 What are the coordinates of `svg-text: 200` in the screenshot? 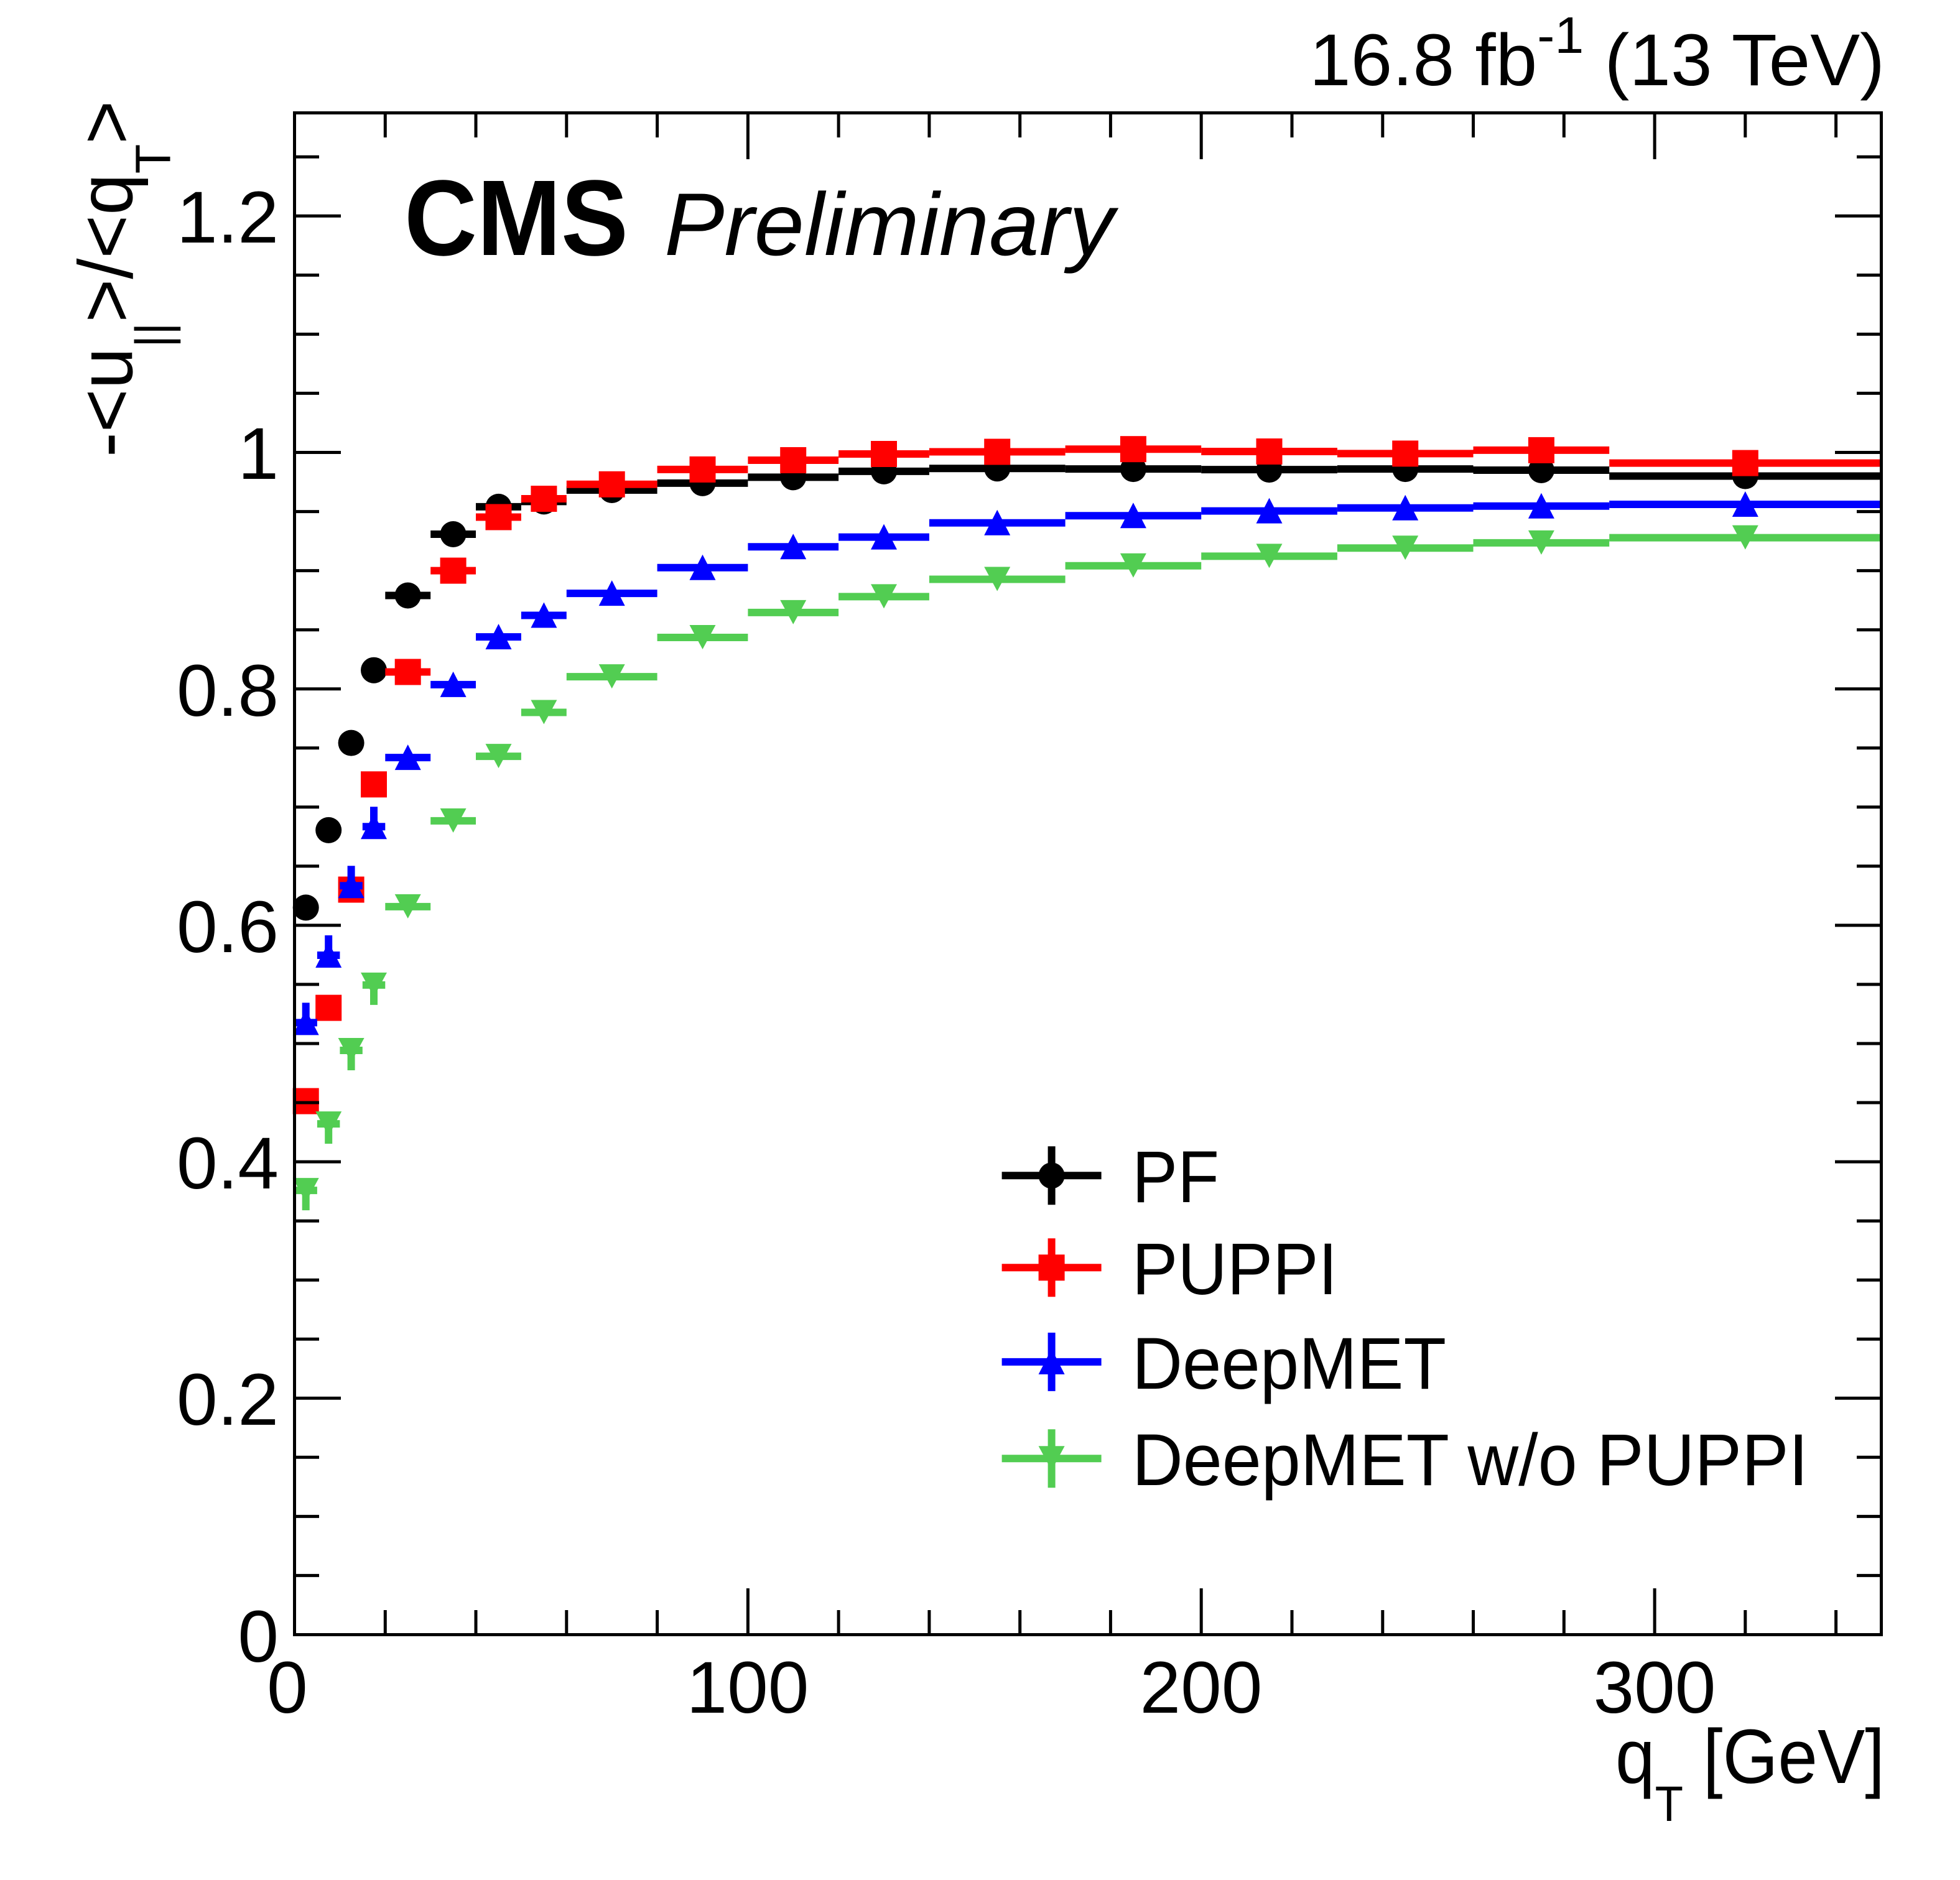 It's located at (1201, 1688).